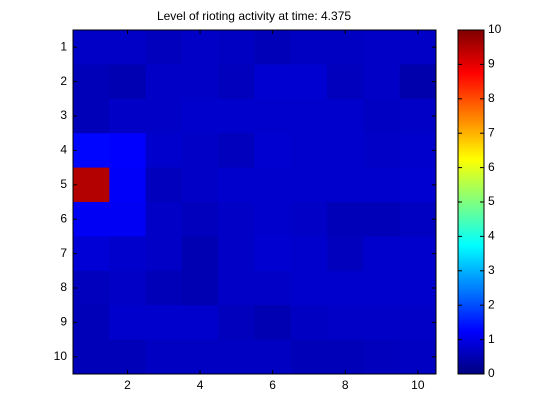 The width and height of the screenshot is (560, 420). Describe the element at coordinates (491, 98) in the screenshot. I see `colorbar-tick-label: 8` at that location.